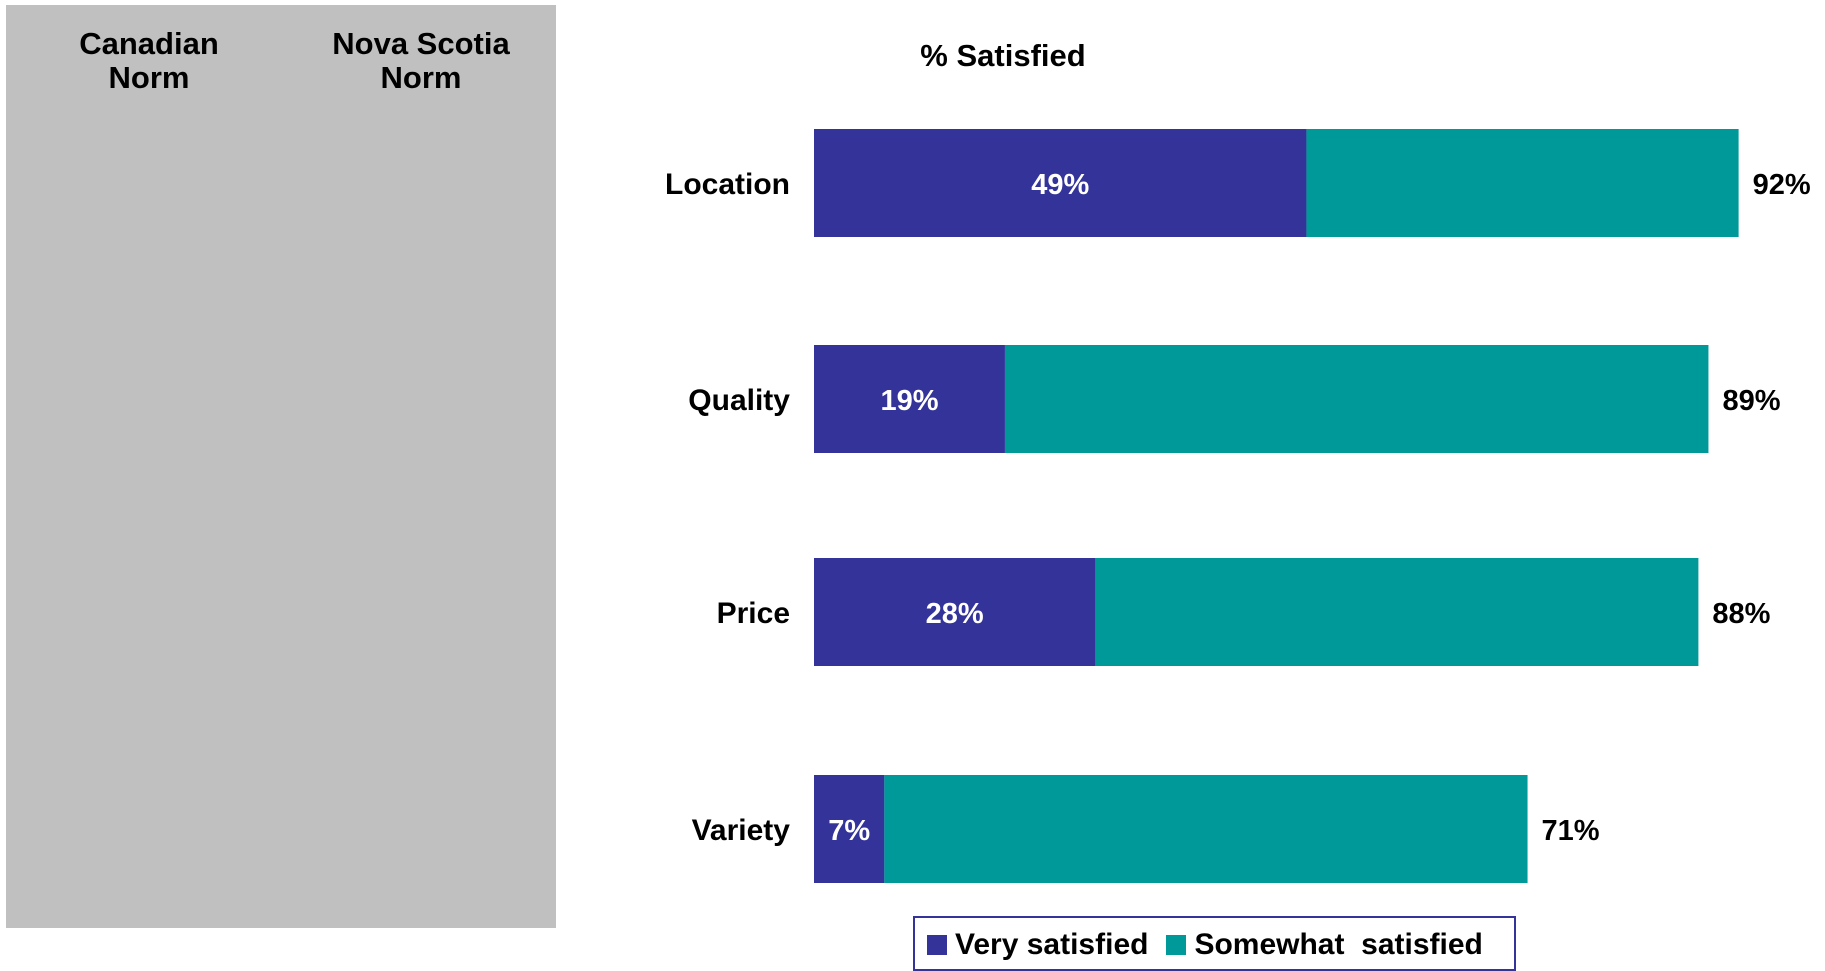  I want to click on category-label-price: Price, so click(753, 613).